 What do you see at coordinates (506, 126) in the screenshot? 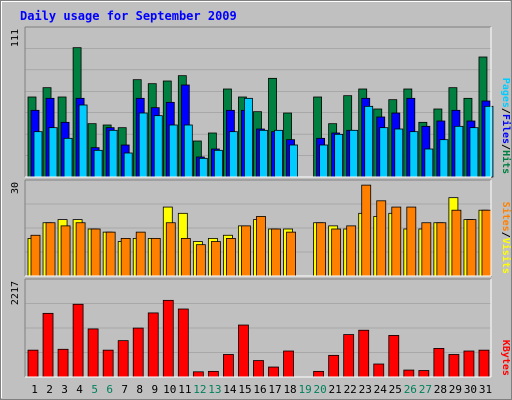
I see `series-legend: Pages/Files/Hits` at bounding box center [506, 126].